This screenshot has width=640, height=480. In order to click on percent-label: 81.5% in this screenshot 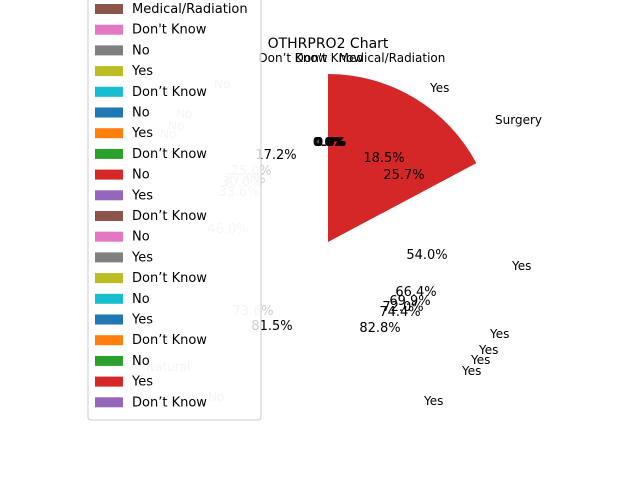, I will do `click(271, 326)`.